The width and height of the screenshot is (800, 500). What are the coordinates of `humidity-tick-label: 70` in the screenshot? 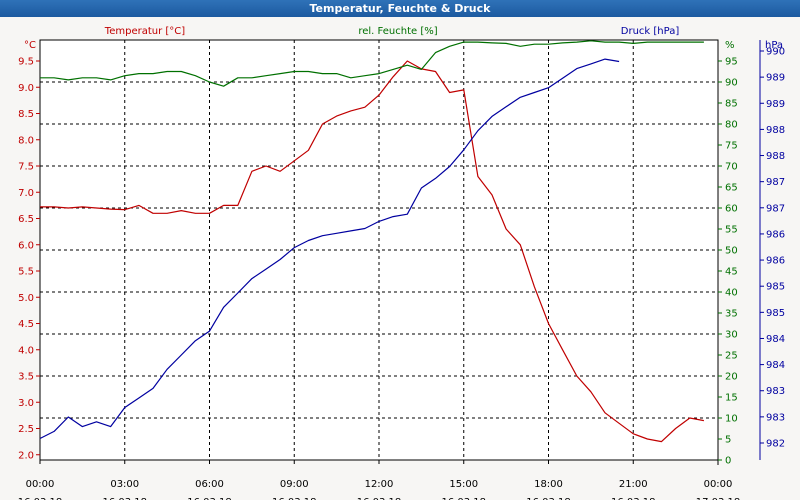 It's located at (731, 167).